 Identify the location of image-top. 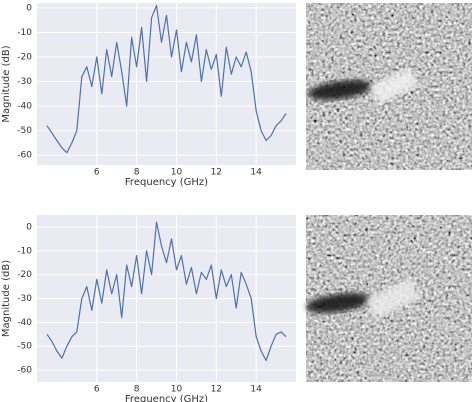
(389, 86).